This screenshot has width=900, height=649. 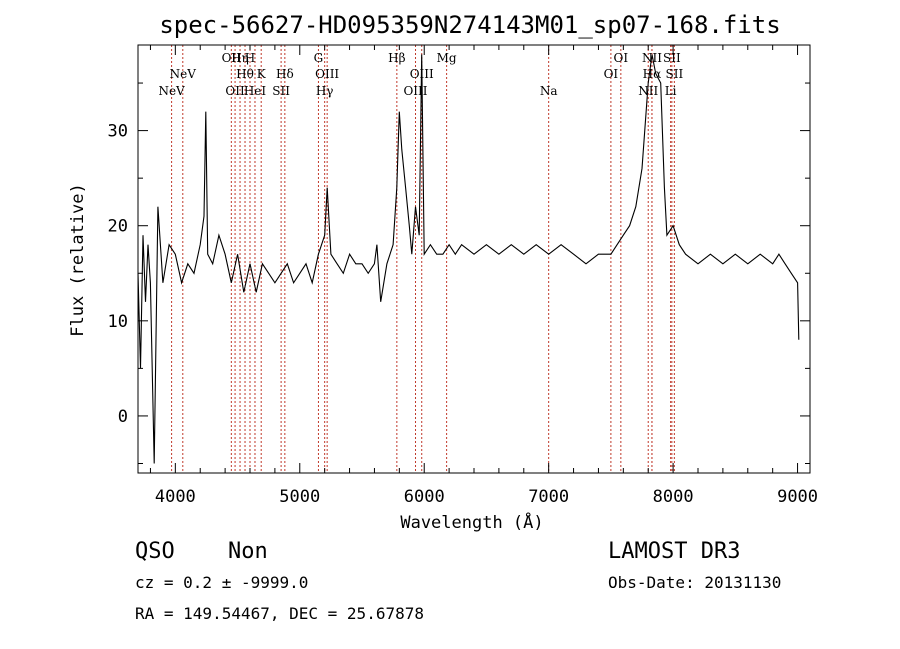 What do you see at coordinates (171, 91) in the screenshot?
I see `emission-line-label-0: NeV` at bounding box center [171, 91].